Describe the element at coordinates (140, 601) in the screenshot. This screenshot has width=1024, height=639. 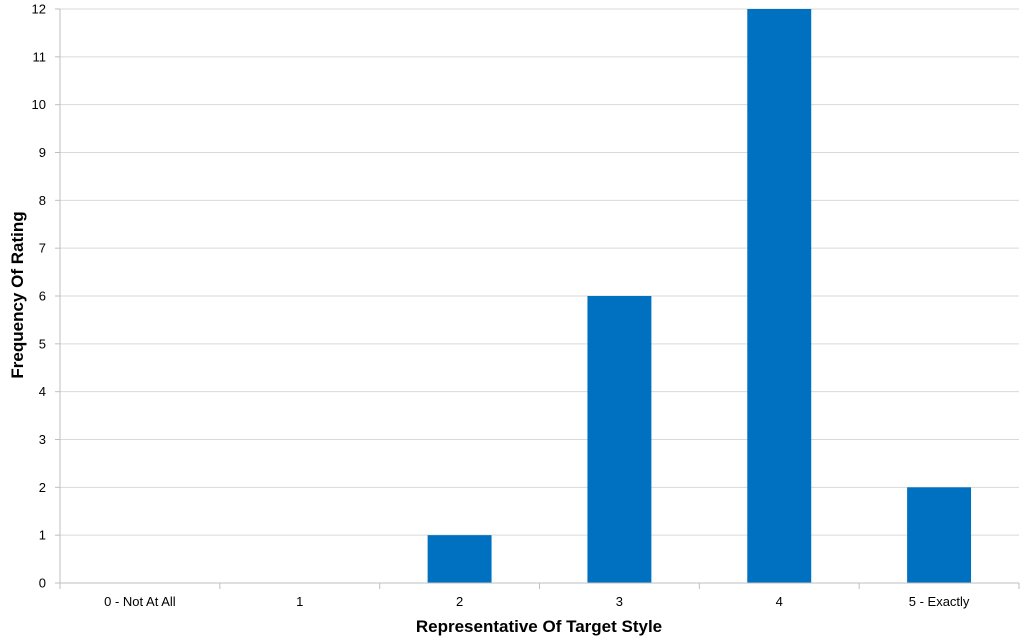
I see `x-tick-label: 0 - Not At All` at that location.